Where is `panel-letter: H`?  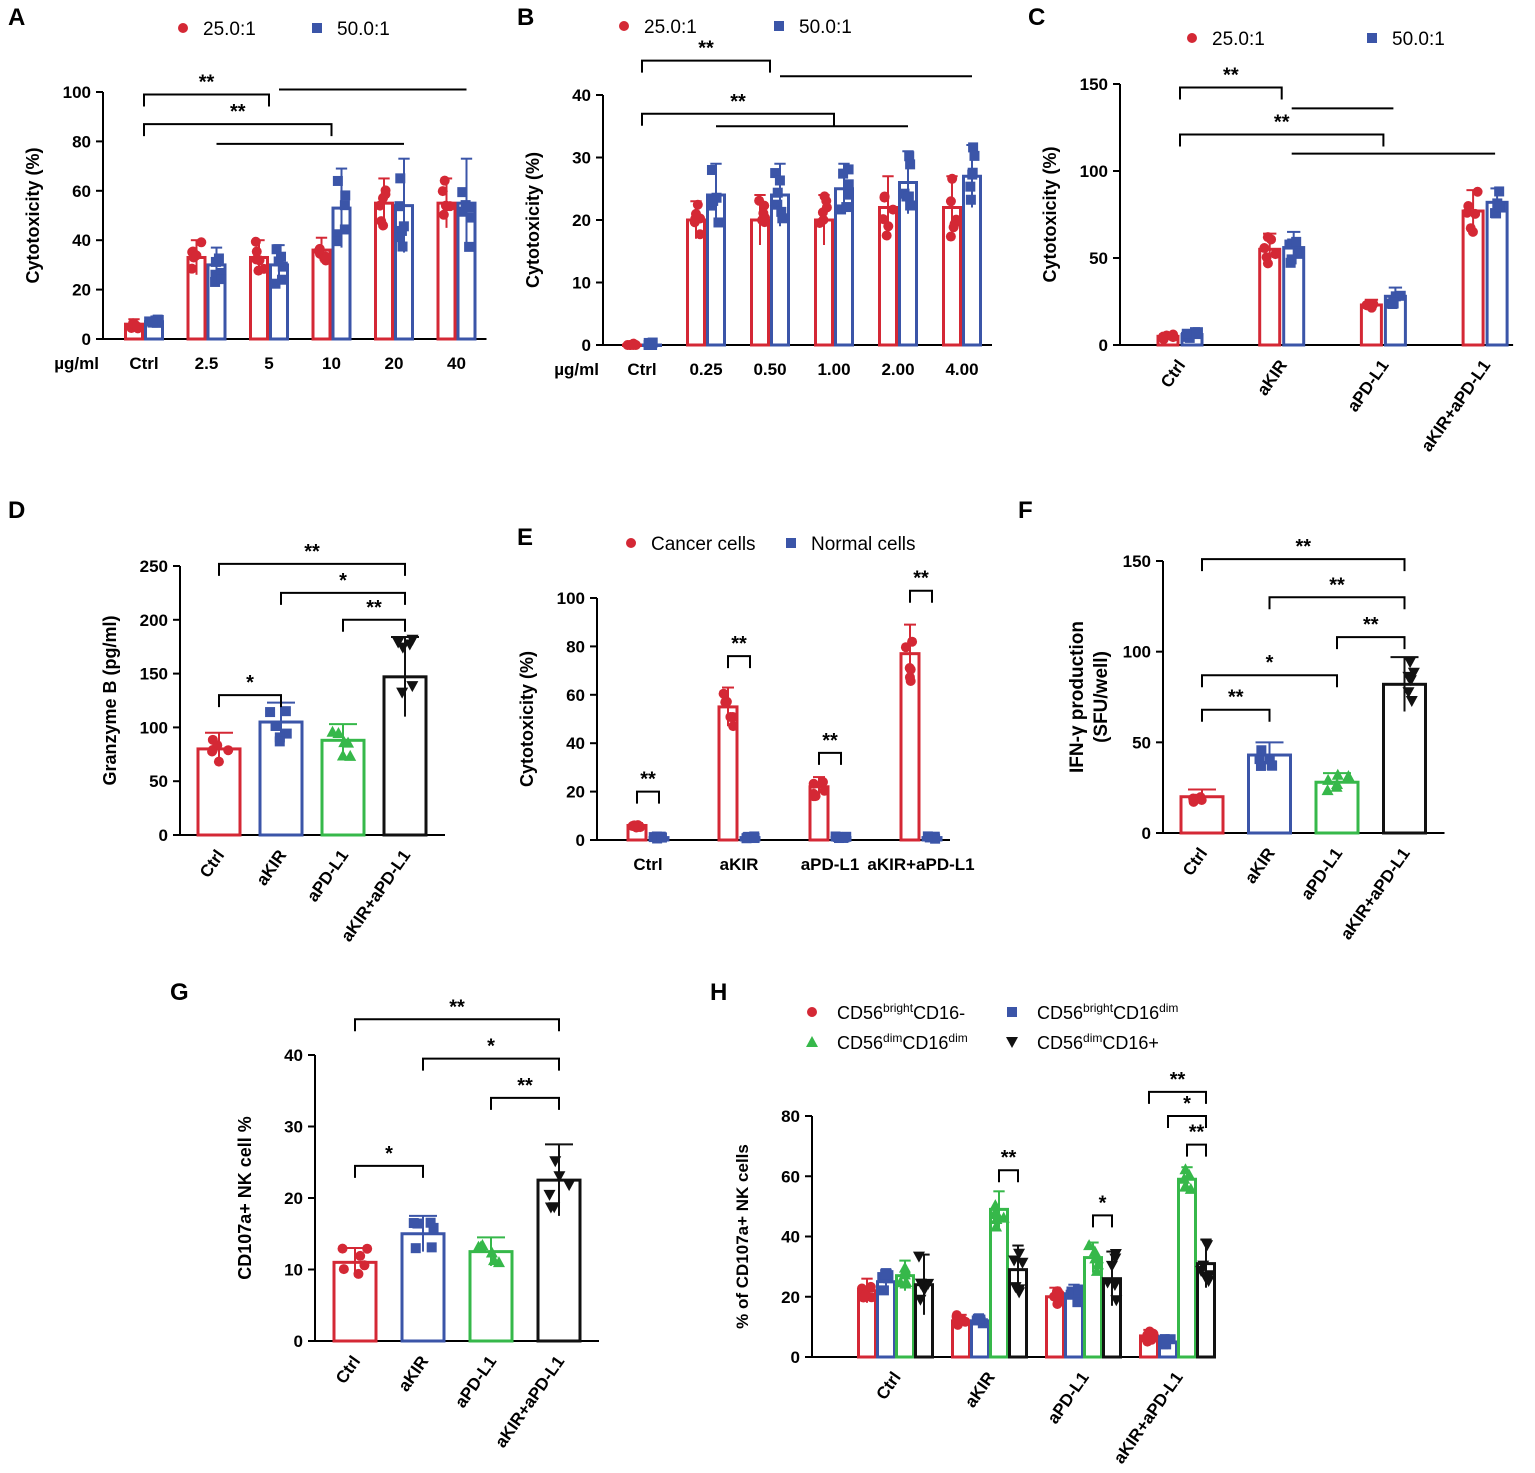 panel-letter: H is located at coordinates (718, 992).